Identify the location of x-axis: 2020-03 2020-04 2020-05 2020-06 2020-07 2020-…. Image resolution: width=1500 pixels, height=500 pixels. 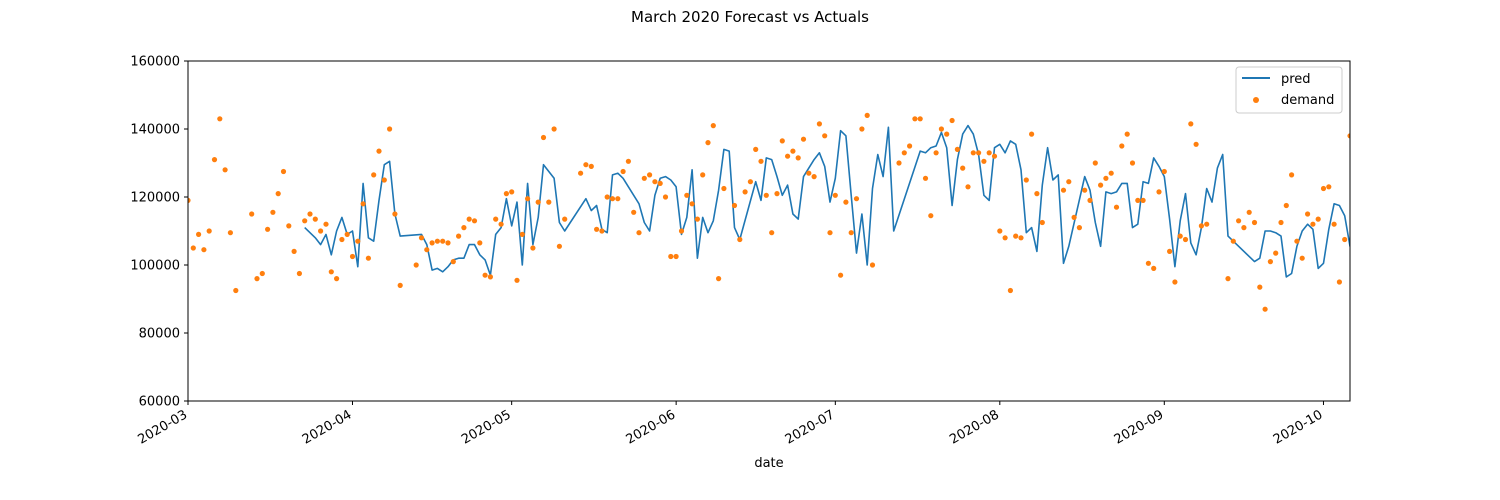
(730, 424).